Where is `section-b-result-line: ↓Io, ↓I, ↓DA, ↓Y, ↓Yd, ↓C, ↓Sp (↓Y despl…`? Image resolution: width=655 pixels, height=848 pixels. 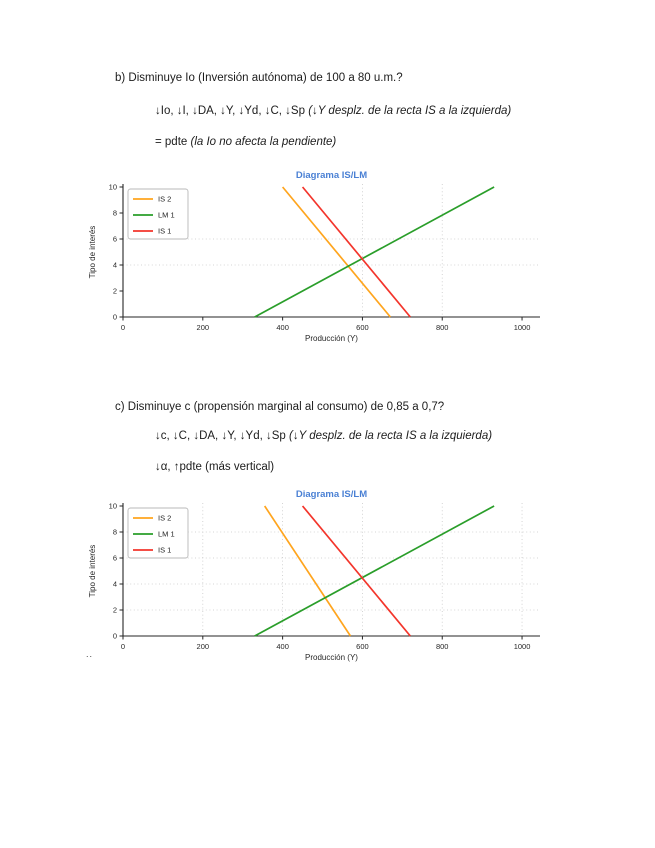
section-b-result-line: ↓Io, ↓I, ↓DA, ↓Y, ↓Yd, ↓C, ↓Sp (↓Y despl… is located at coordinates (333, 111).